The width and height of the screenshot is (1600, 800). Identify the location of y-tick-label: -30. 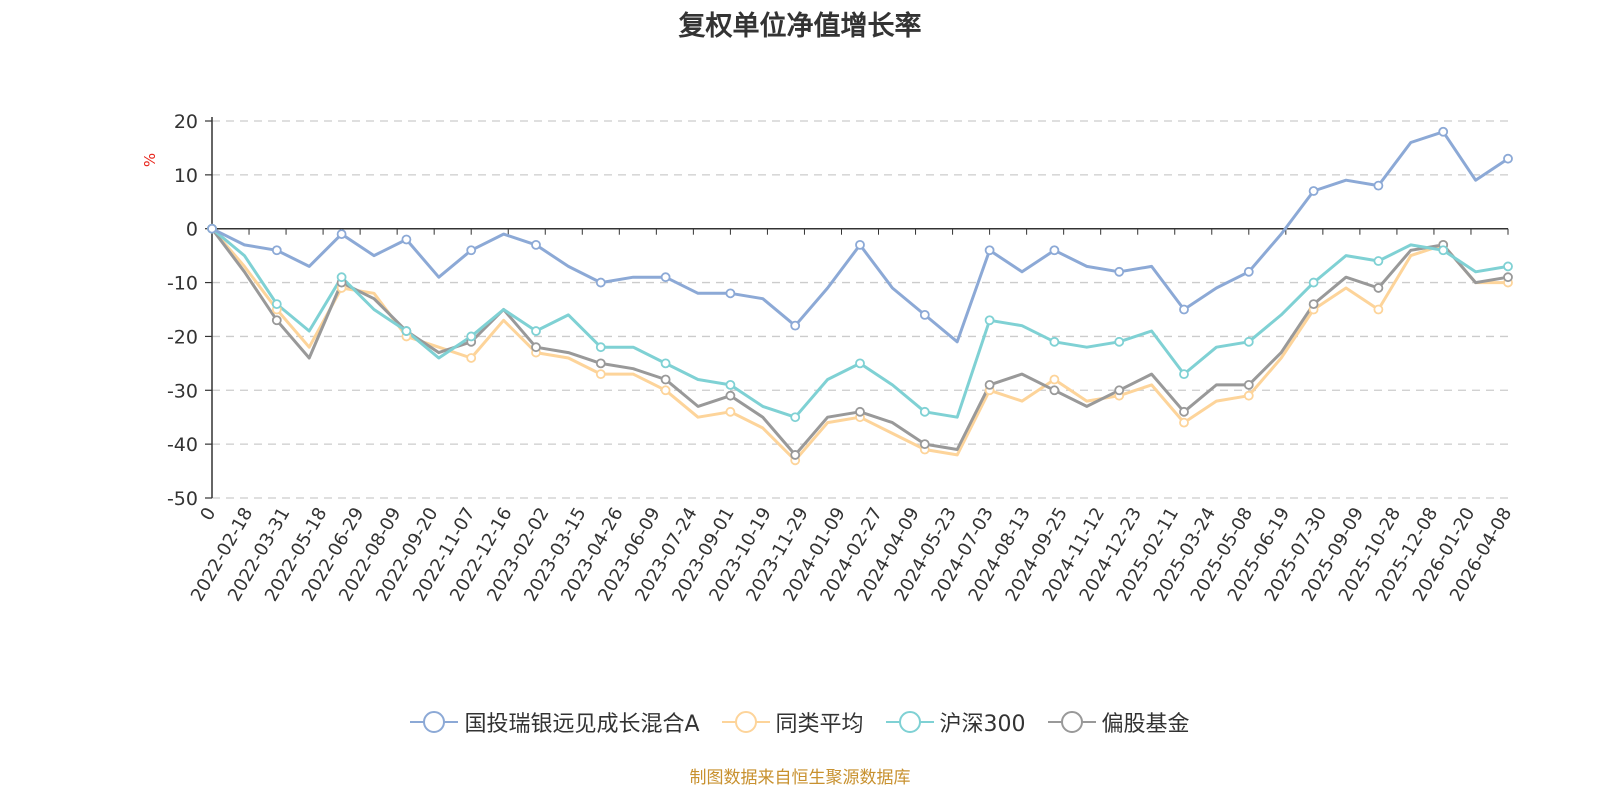
(182, 391).